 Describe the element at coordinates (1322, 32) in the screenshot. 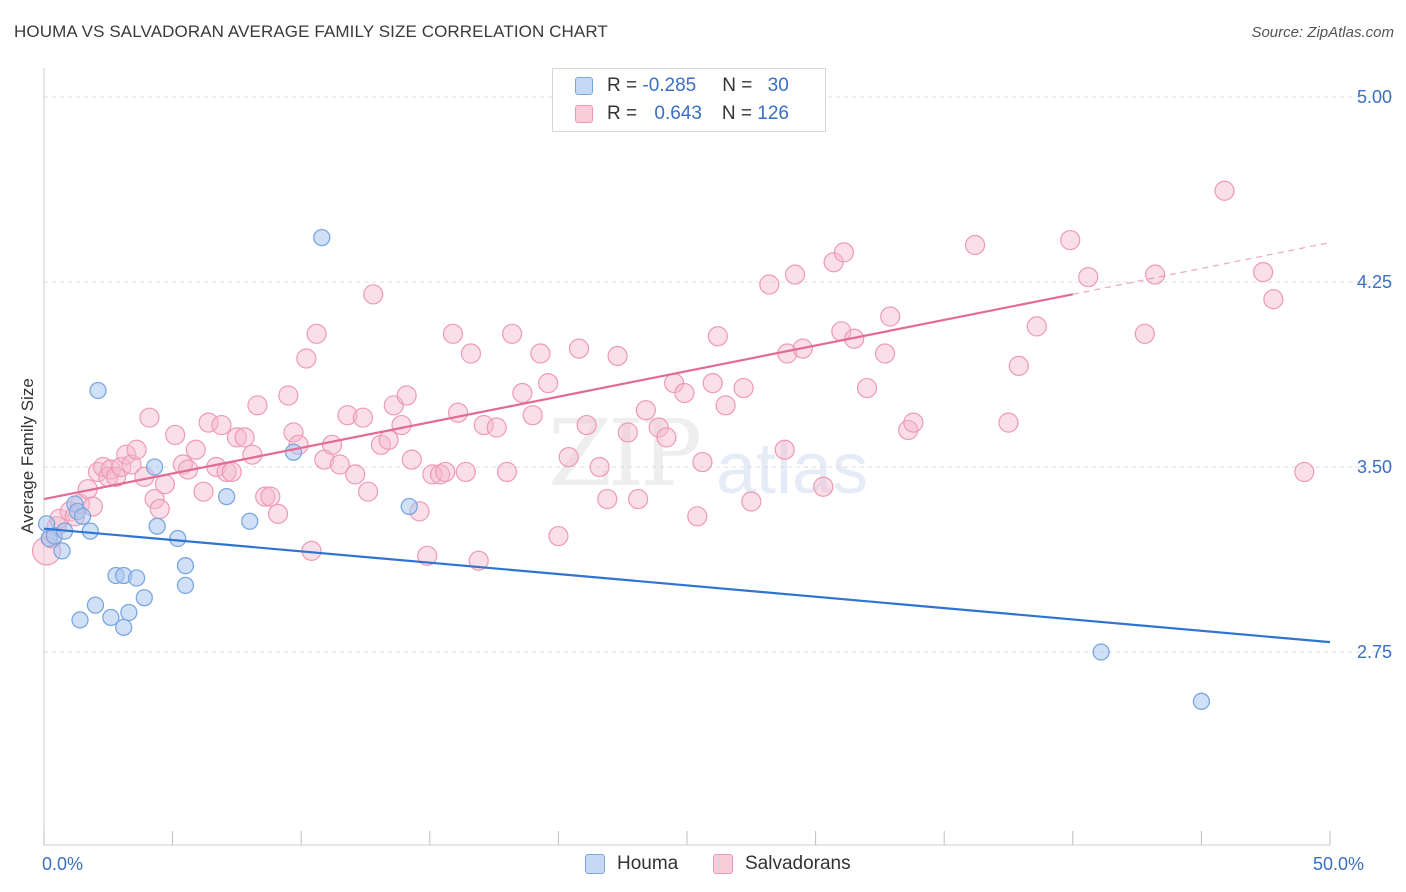

I see `source-label: Source: ZipAtlas.com` at that location.